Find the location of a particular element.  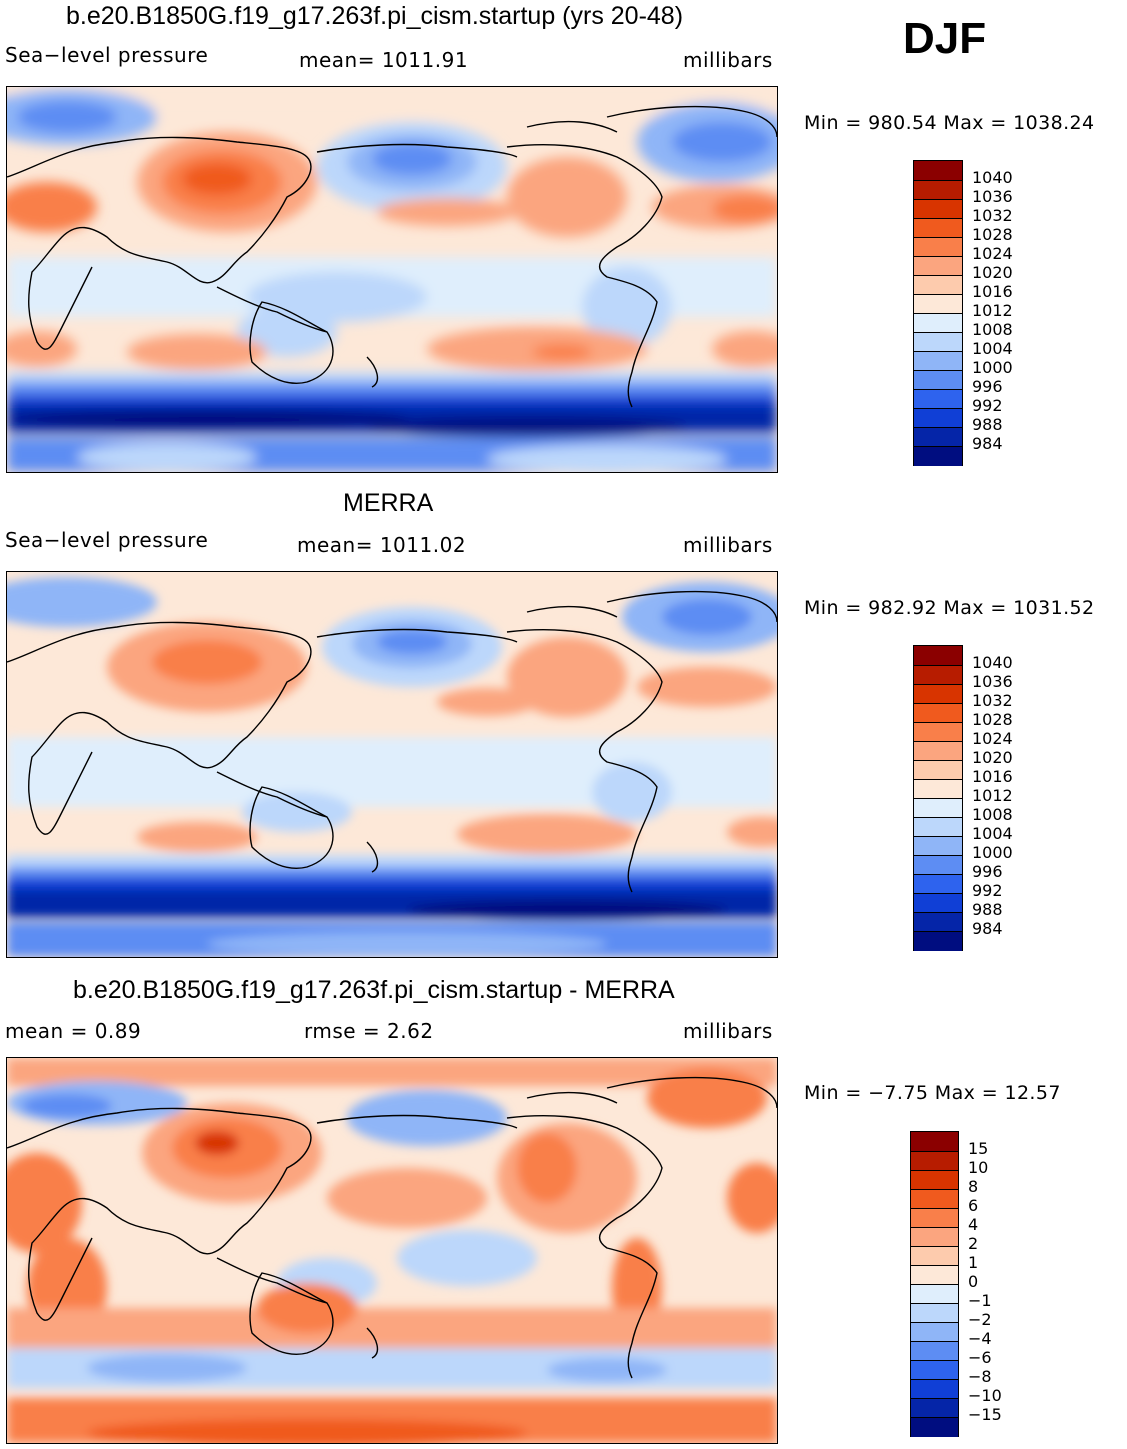

colorbar-label: 992 is located at coordinates (987, 890).